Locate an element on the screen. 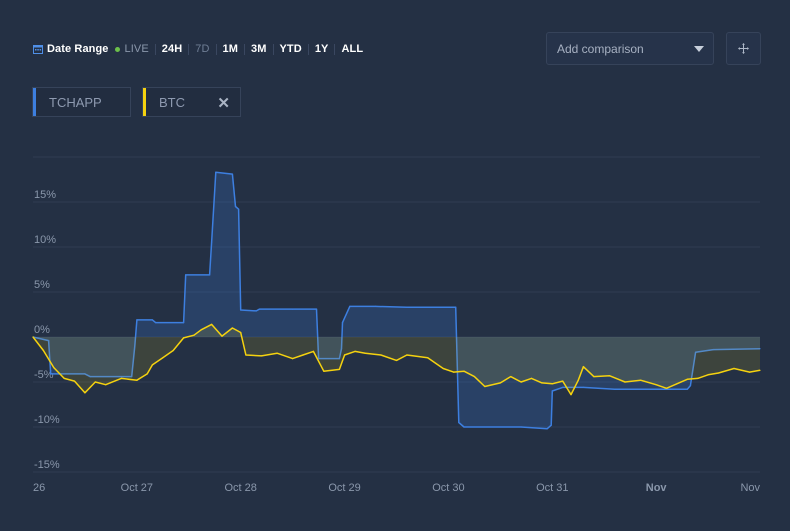 This screenshot has width=790, height=531. y-tick-label: 10% is located at coordinates (45, 240).